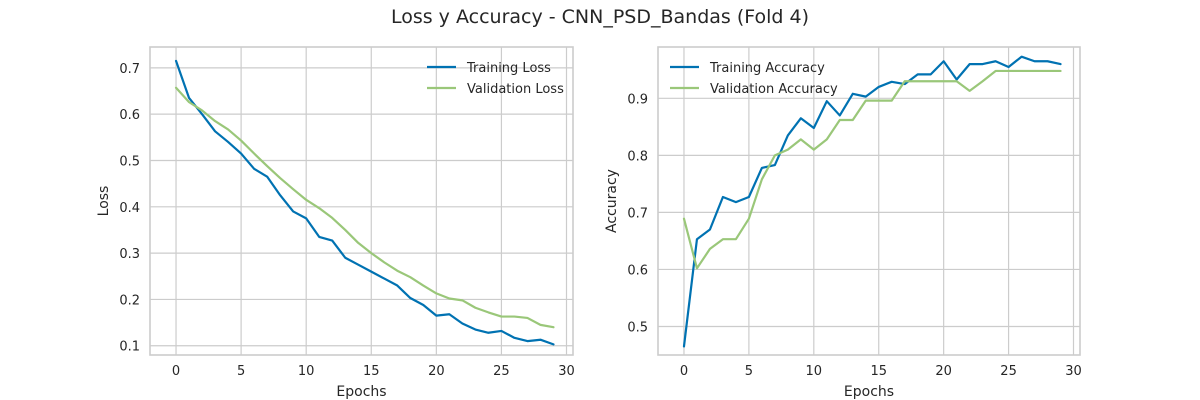 The height and width of the screenshot is (400, 1200). Describe the element at coordinates (515, 89) in the screenshot. I see `legend-label: Validation Loss` at that location.